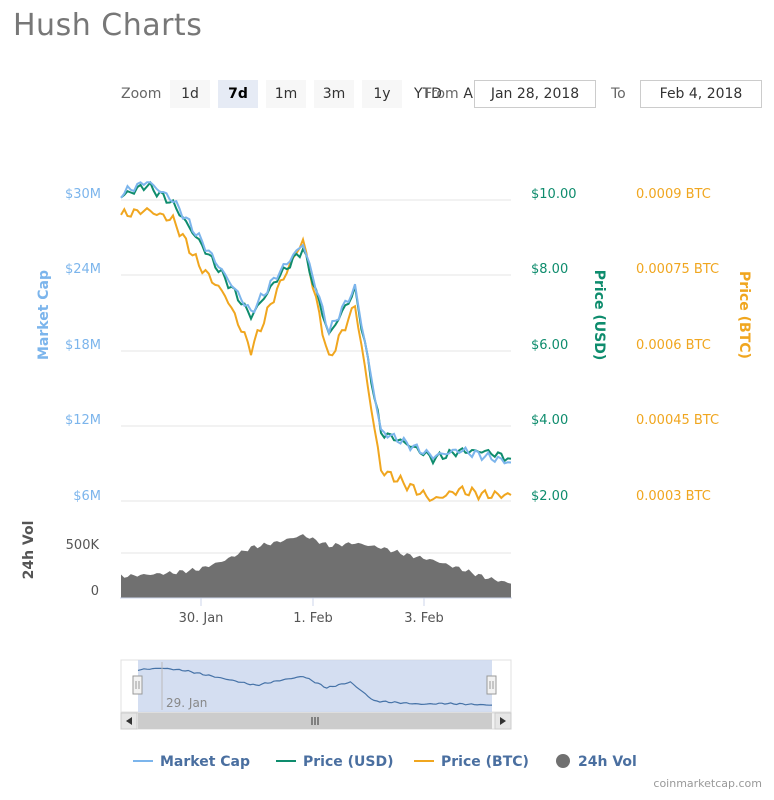  Describe the element at coordinates (382, 94) in the screenshot. I see `zoom-1y-button: 1y` at that location.